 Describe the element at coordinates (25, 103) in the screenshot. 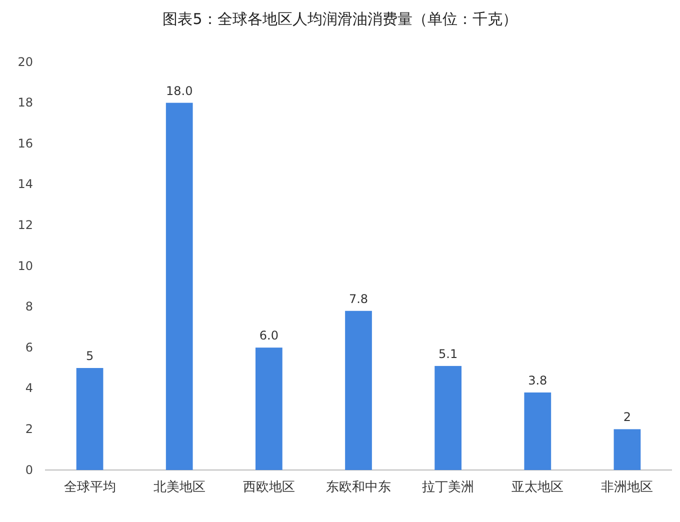

I see `y-tick-label: 18` at that location.